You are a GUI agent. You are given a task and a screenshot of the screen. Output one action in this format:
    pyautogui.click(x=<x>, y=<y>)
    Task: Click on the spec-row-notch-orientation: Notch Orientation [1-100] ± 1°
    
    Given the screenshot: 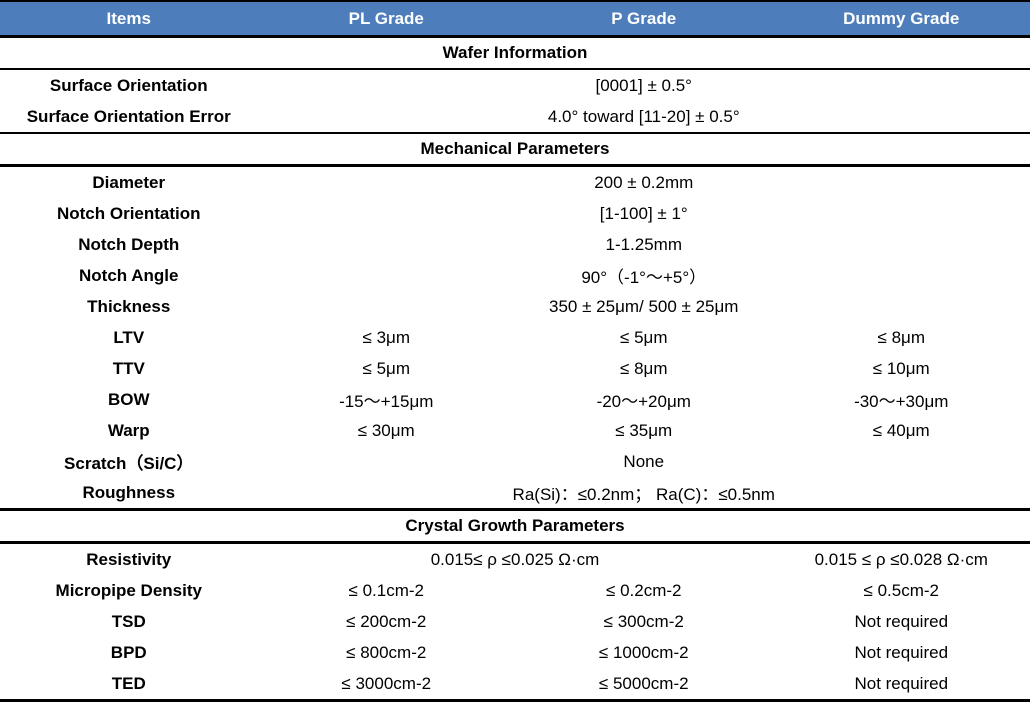 What is the action you would take?
    pyautogui.click(x=515, y=213)
    